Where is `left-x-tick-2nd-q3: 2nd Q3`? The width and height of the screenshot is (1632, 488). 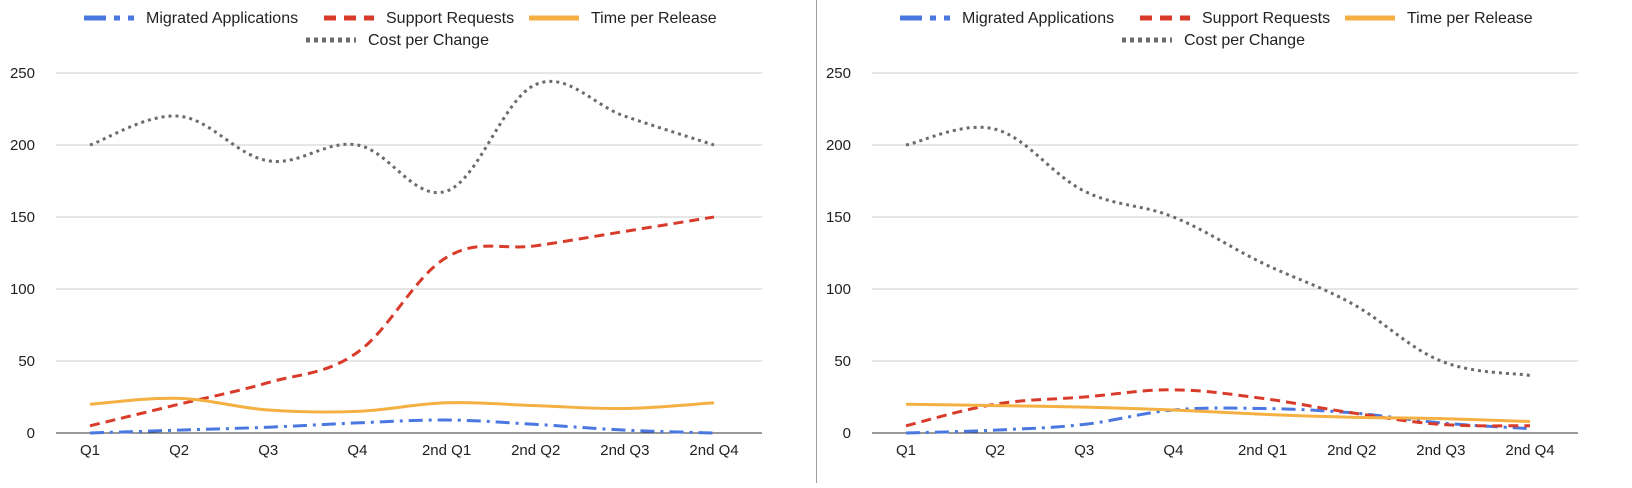 left-x-tick-2nd-q3: 2nd Q3 is located at coordinates (624, 450).